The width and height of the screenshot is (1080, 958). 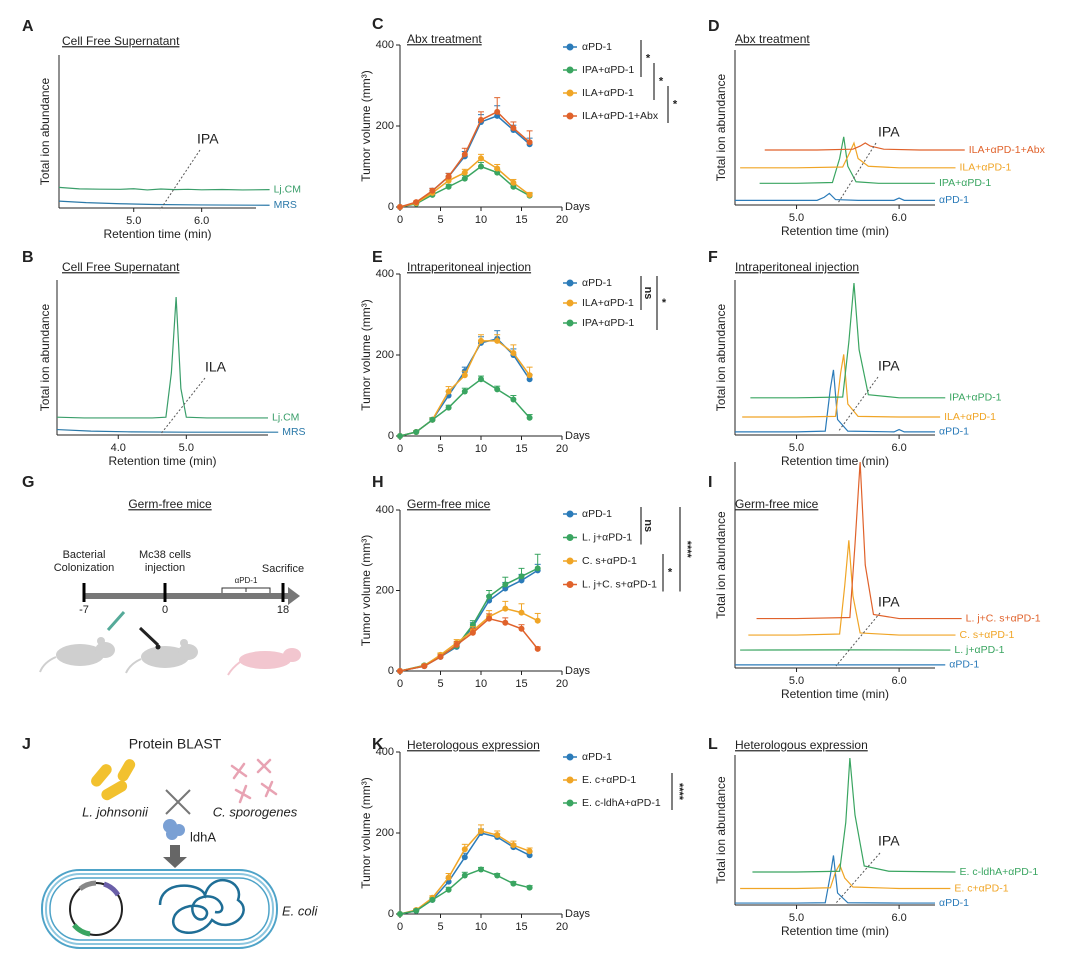 I want to click on mouse, so click(x=264, y=662).